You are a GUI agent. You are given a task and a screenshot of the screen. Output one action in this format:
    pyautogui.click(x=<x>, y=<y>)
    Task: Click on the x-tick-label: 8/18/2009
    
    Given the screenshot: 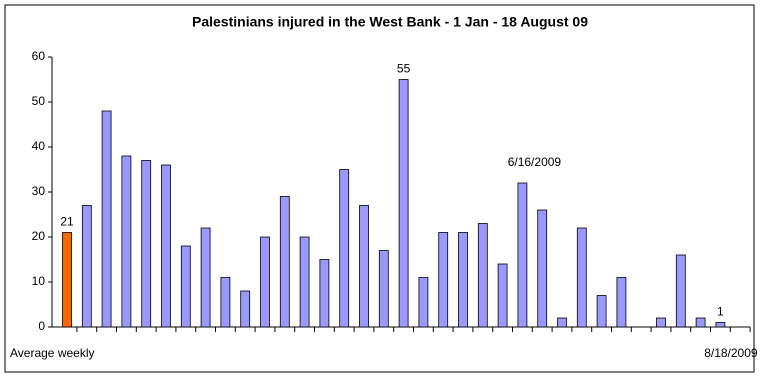 What is the action you would take?
    pyautogui.click(x=731, y=353)
    